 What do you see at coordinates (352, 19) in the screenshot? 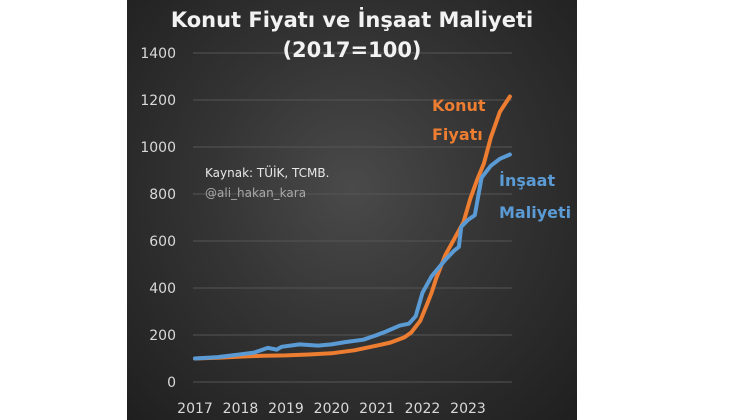
I see `chart-title: Konut Fiyatı ve İnşaat Maliyeti` at bounding box center [352, 19].